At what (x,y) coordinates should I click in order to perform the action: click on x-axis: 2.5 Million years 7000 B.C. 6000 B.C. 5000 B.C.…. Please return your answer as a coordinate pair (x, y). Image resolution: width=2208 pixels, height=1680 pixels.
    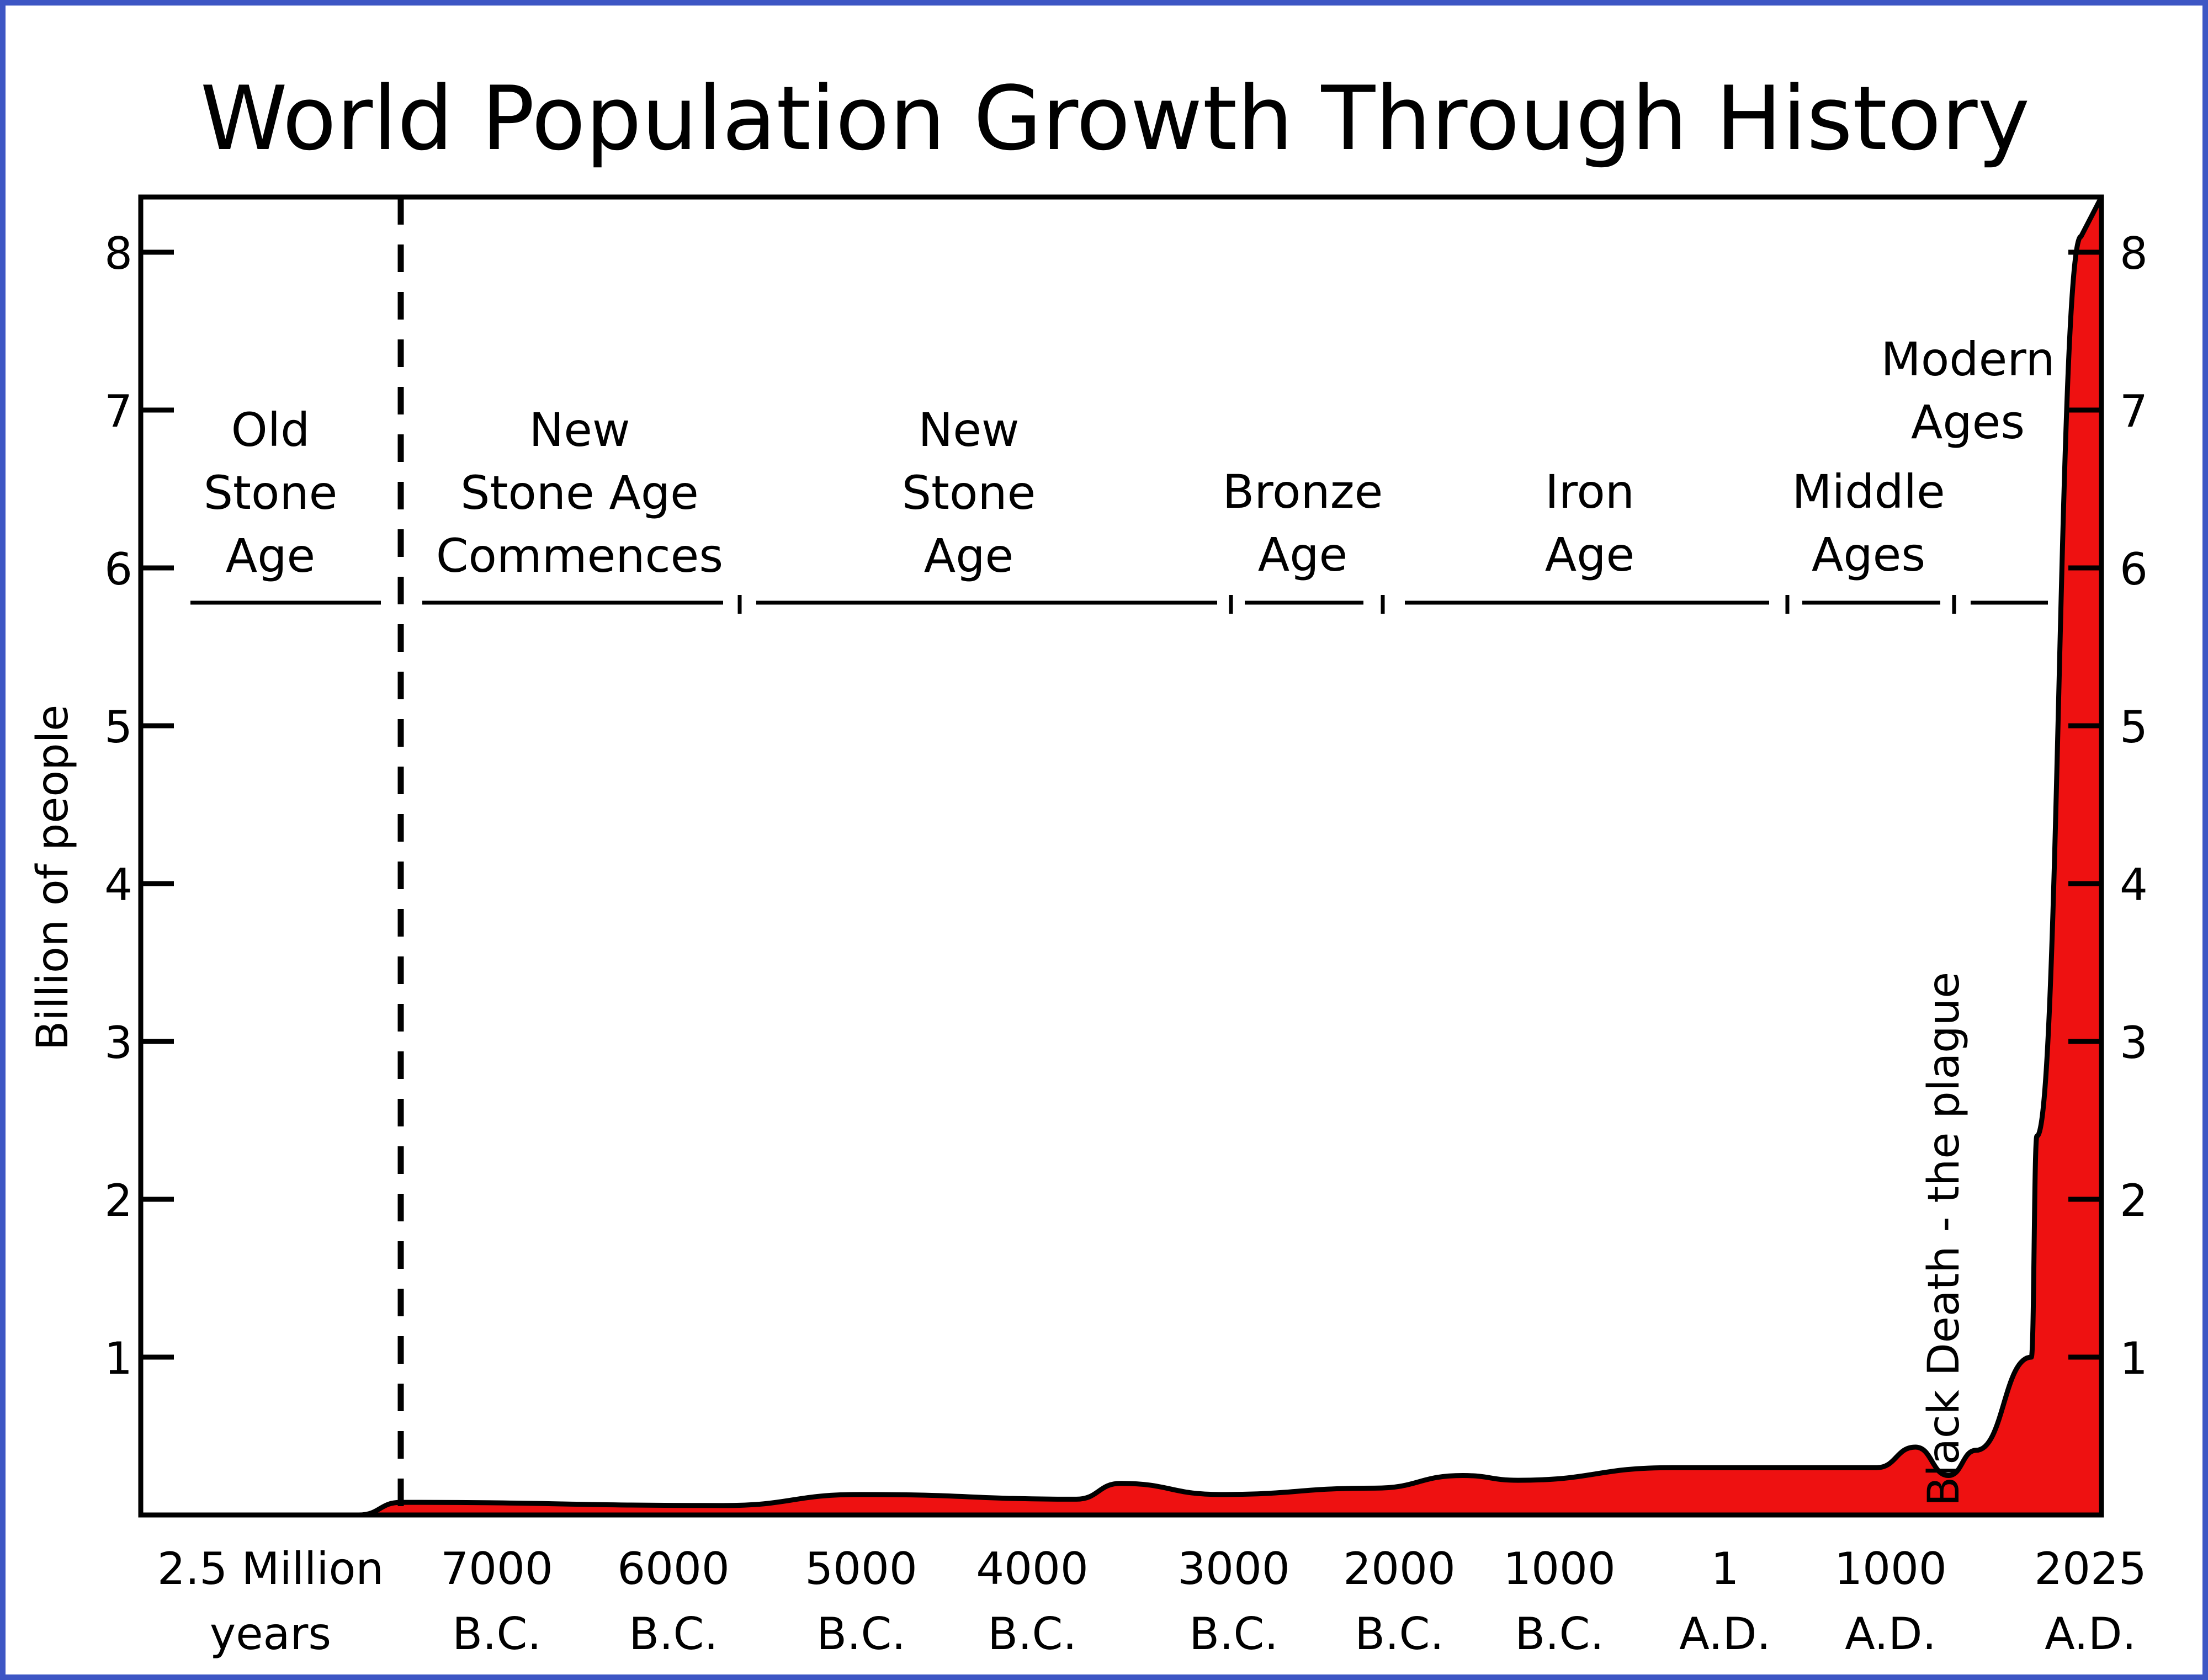
    Looking at the image, I should click on (1152, 1602).